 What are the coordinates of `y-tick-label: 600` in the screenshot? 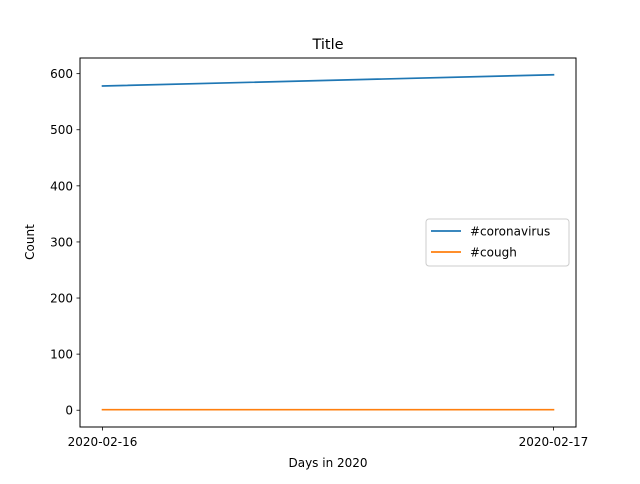 It's located at (61, 74).